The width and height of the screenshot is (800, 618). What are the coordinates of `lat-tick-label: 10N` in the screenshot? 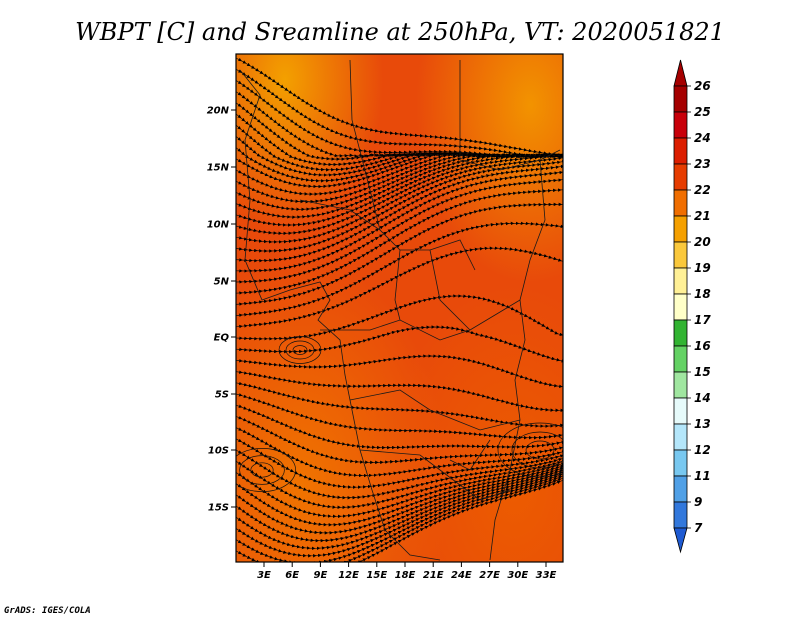 It's located at (218, 225).